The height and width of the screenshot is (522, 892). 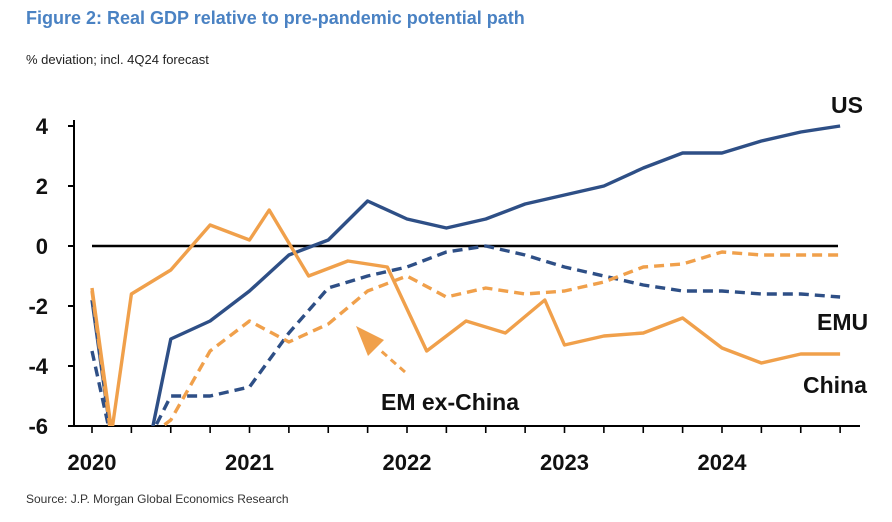 I want to click on y-tick-label: 2, so click(x=42, y=186).